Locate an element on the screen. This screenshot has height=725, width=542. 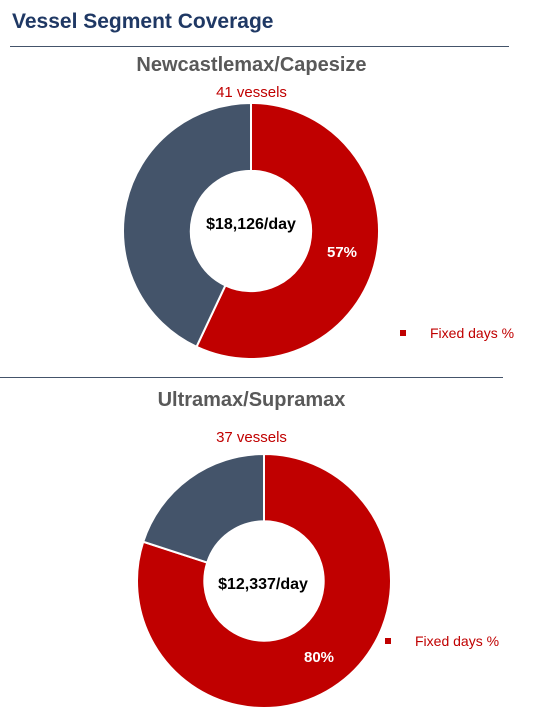
chart-1-center-label: $18,126/day is located at coordinates (251, 224).